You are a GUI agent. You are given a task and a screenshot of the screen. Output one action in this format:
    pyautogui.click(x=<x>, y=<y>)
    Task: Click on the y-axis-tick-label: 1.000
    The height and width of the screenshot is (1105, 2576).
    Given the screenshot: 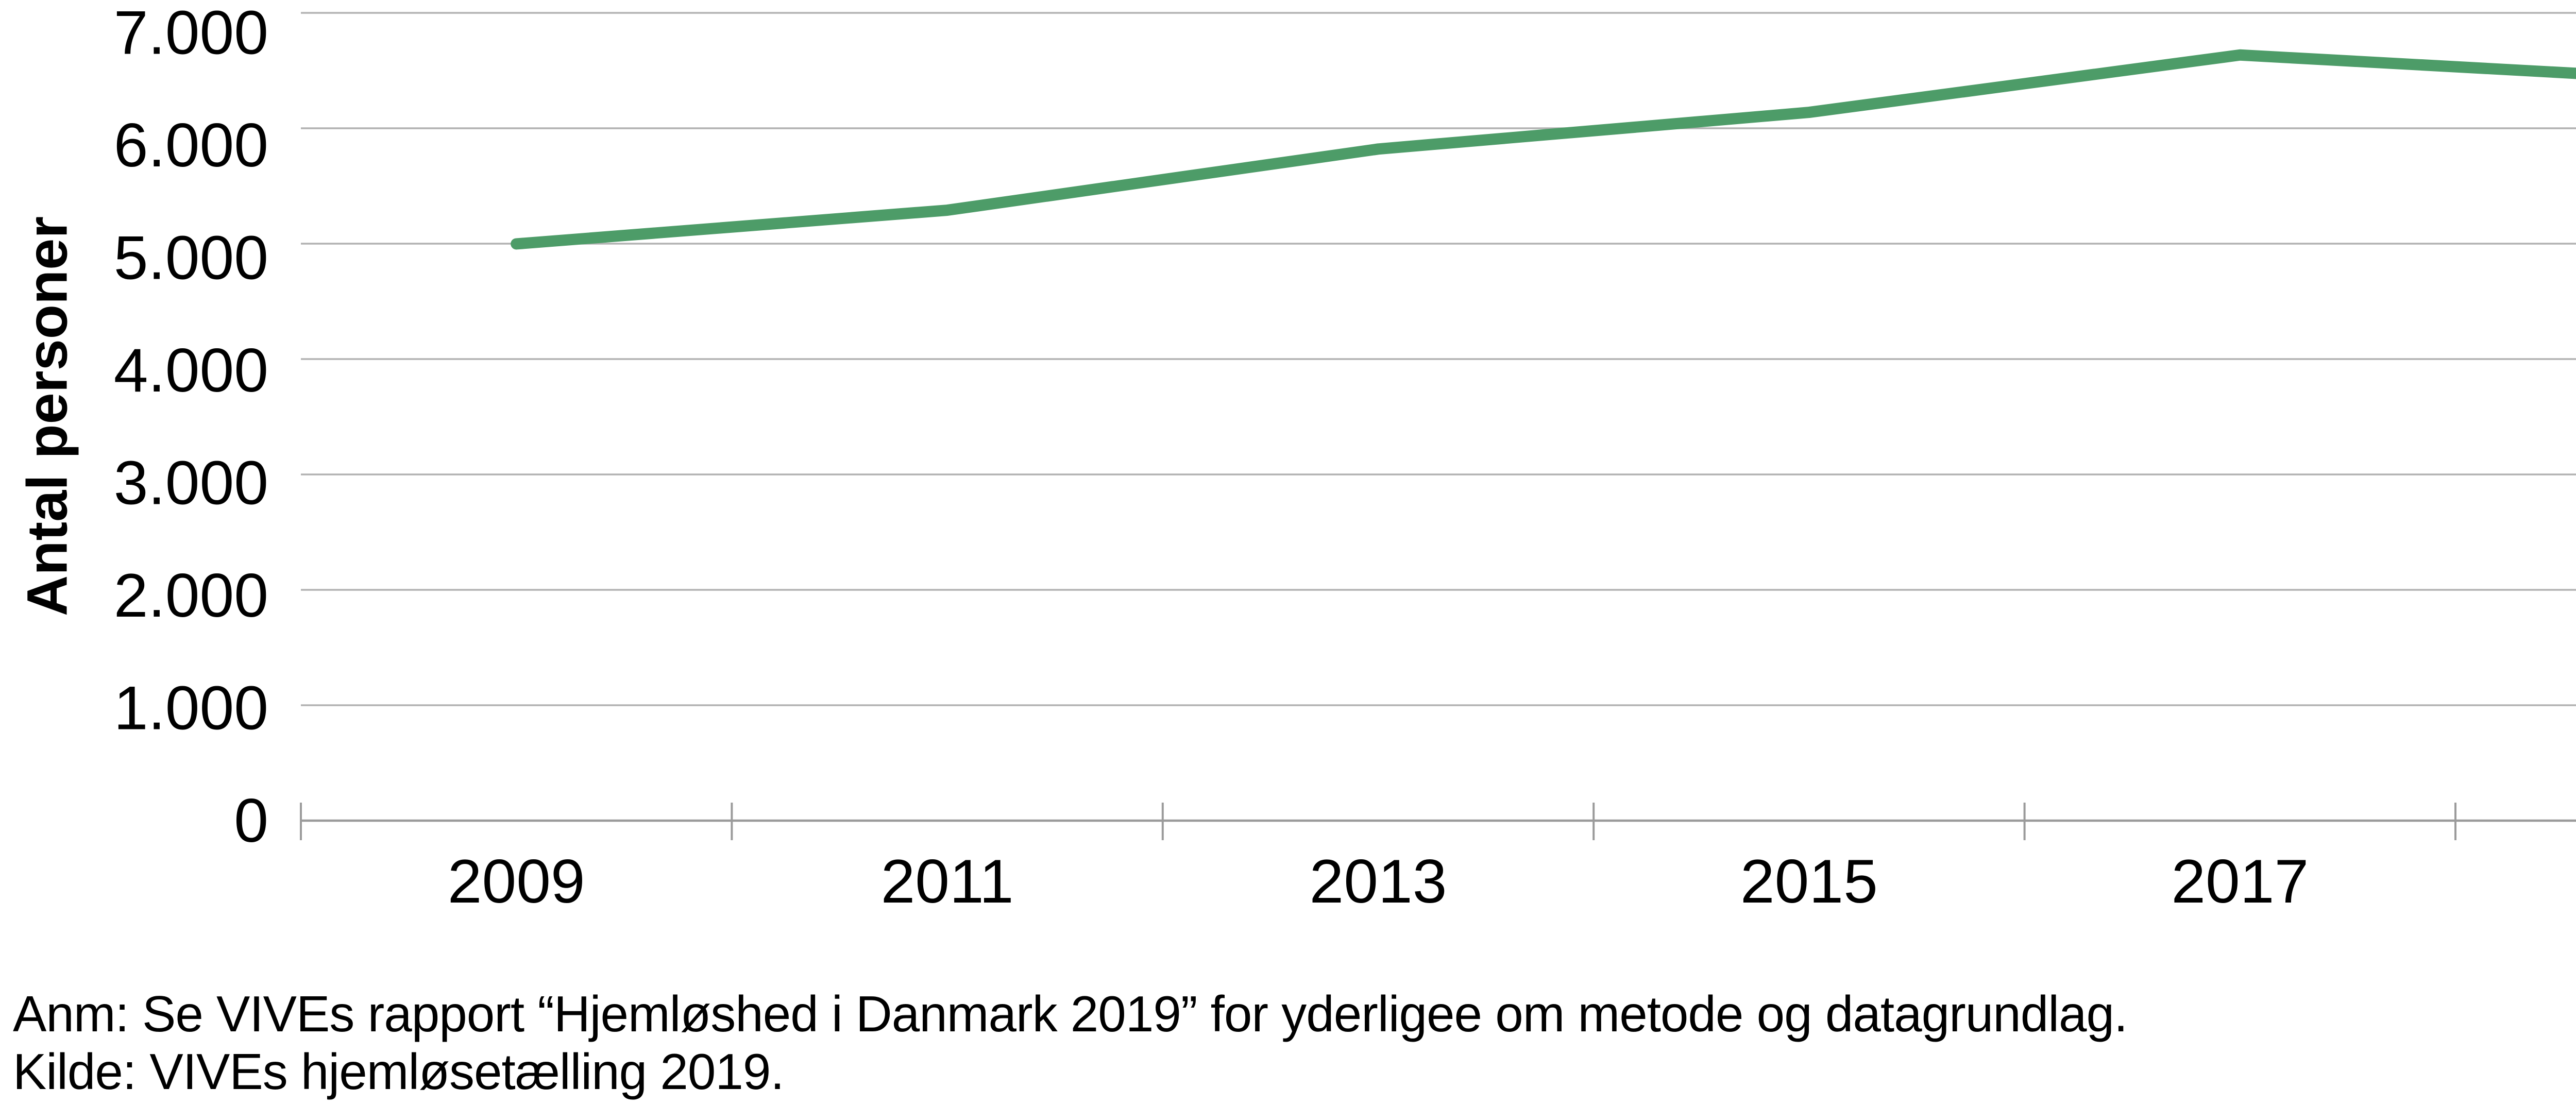 What is the action you would take?
    pyautogui.click(x=191, y=708)
    